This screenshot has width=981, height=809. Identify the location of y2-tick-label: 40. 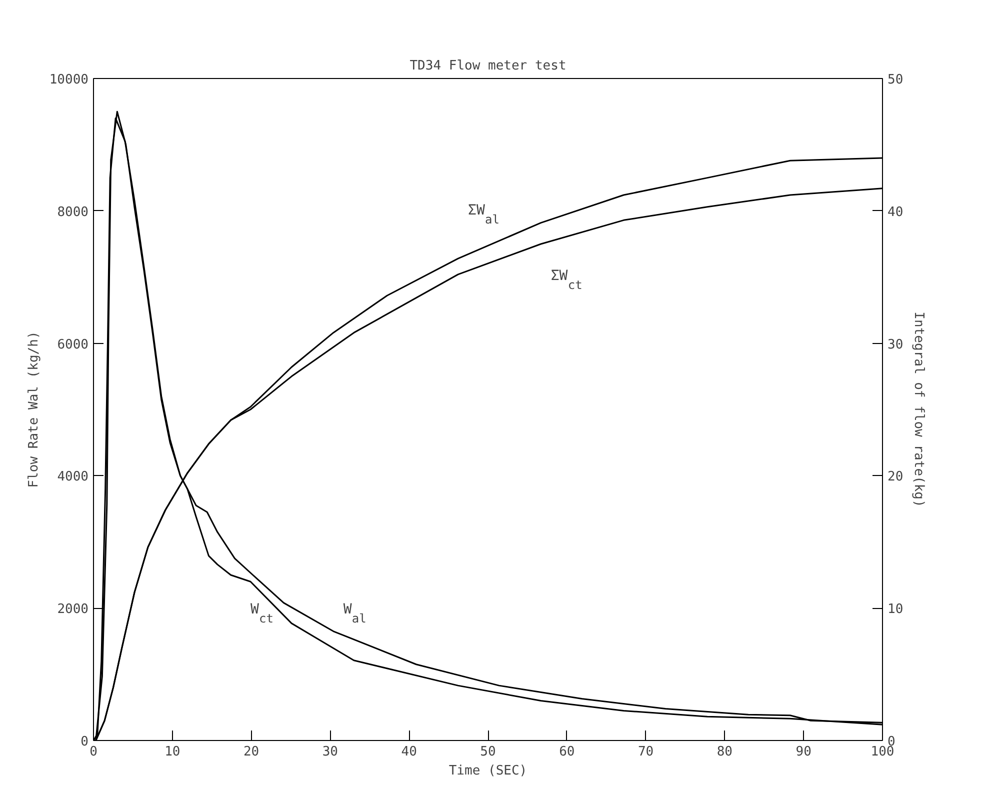
(896, 212).